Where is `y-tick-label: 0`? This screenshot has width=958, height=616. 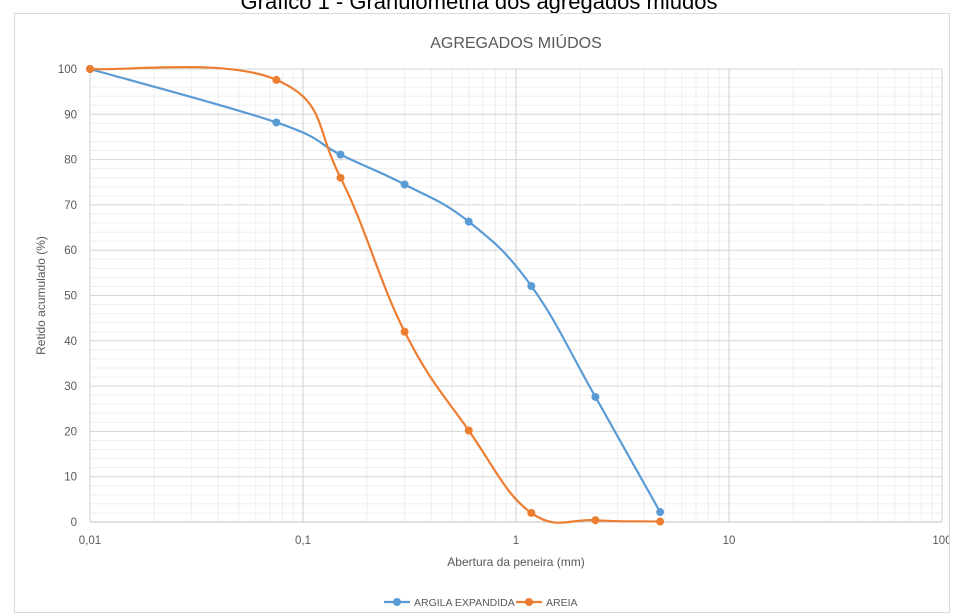 y-tick-label: 0 is located at coordinates (74, 523).